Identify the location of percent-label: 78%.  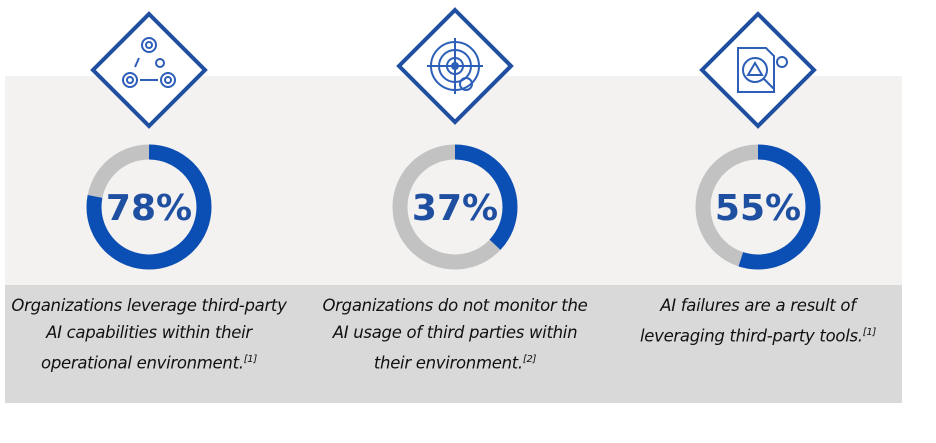
(149, 208).